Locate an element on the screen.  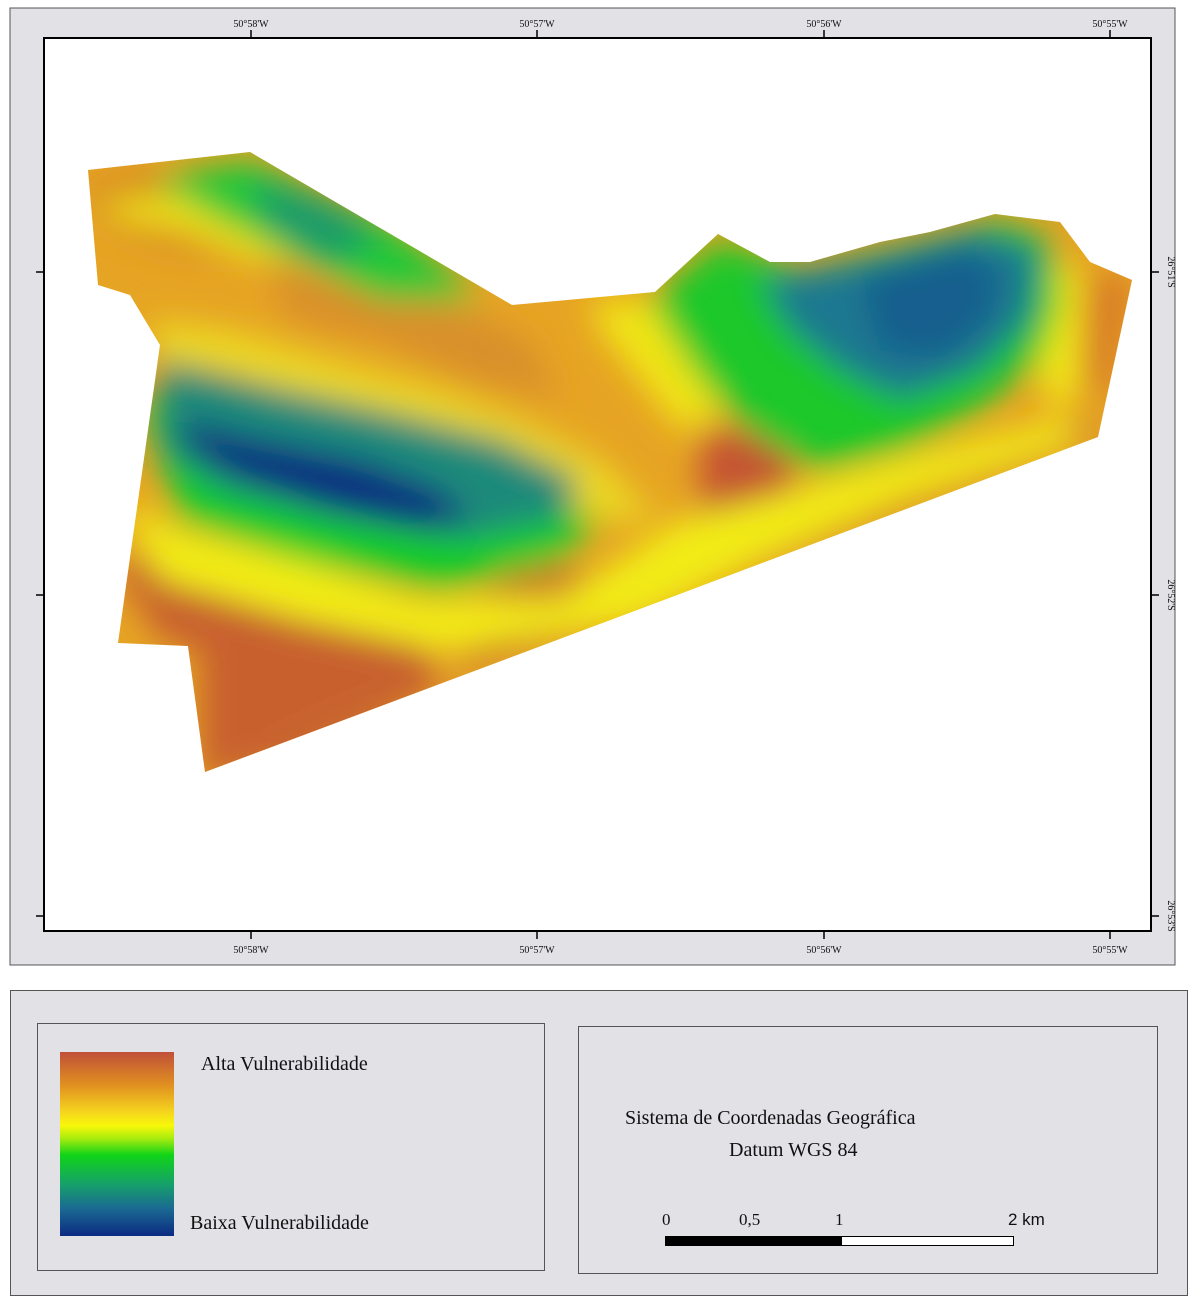
scale-label-0: 0 is located at coordinates (666, 1219).